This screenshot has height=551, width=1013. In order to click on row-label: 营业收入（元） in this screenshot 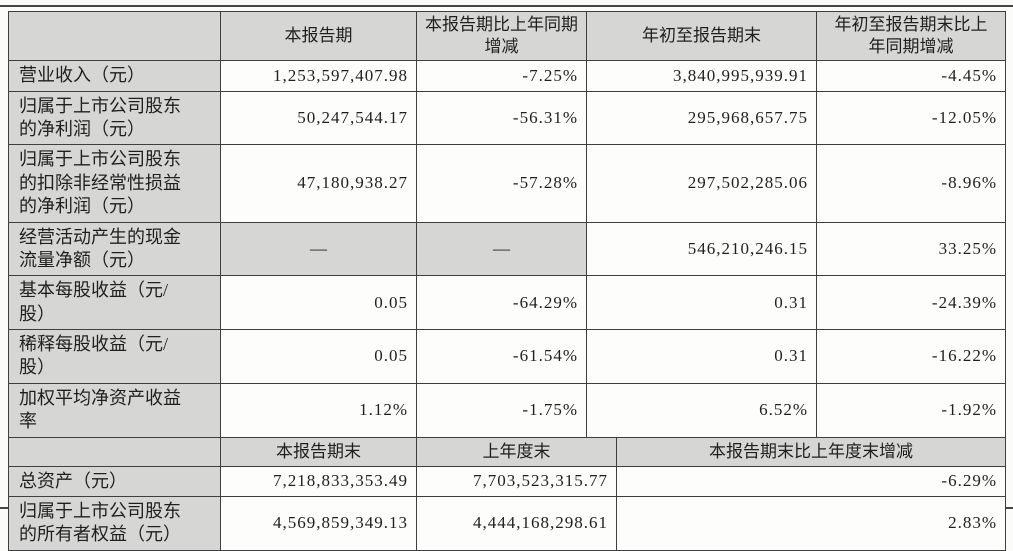, I will do `click(114, 76)`.